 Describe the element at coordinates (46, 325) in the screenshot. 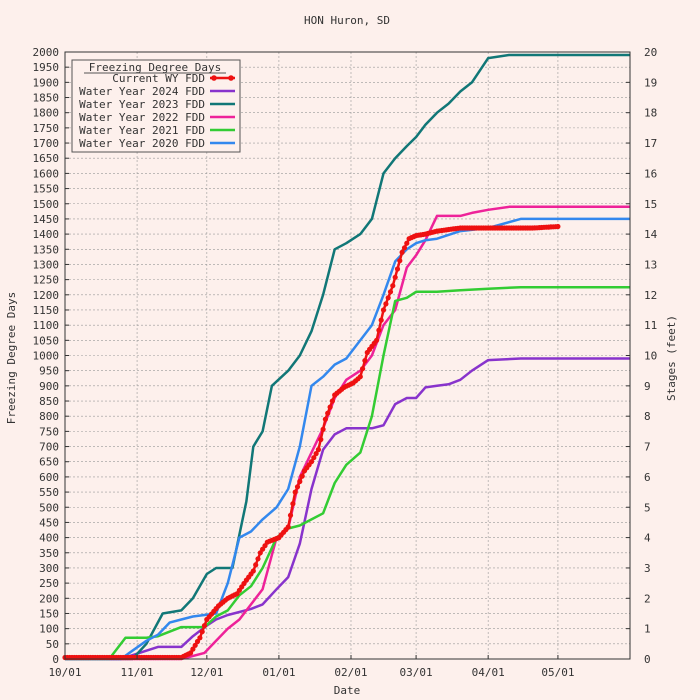

I see `y-tick-label: 1100` at that location.